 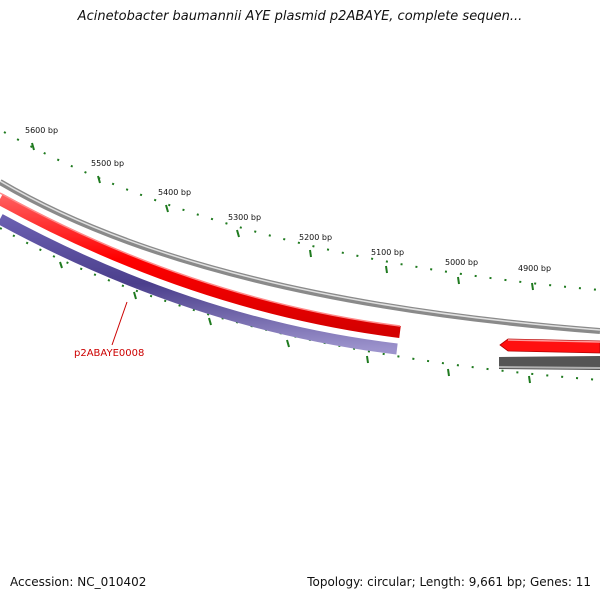 I want to click on tick-label-4900: 4900 bp, so click(x=534, y=268).